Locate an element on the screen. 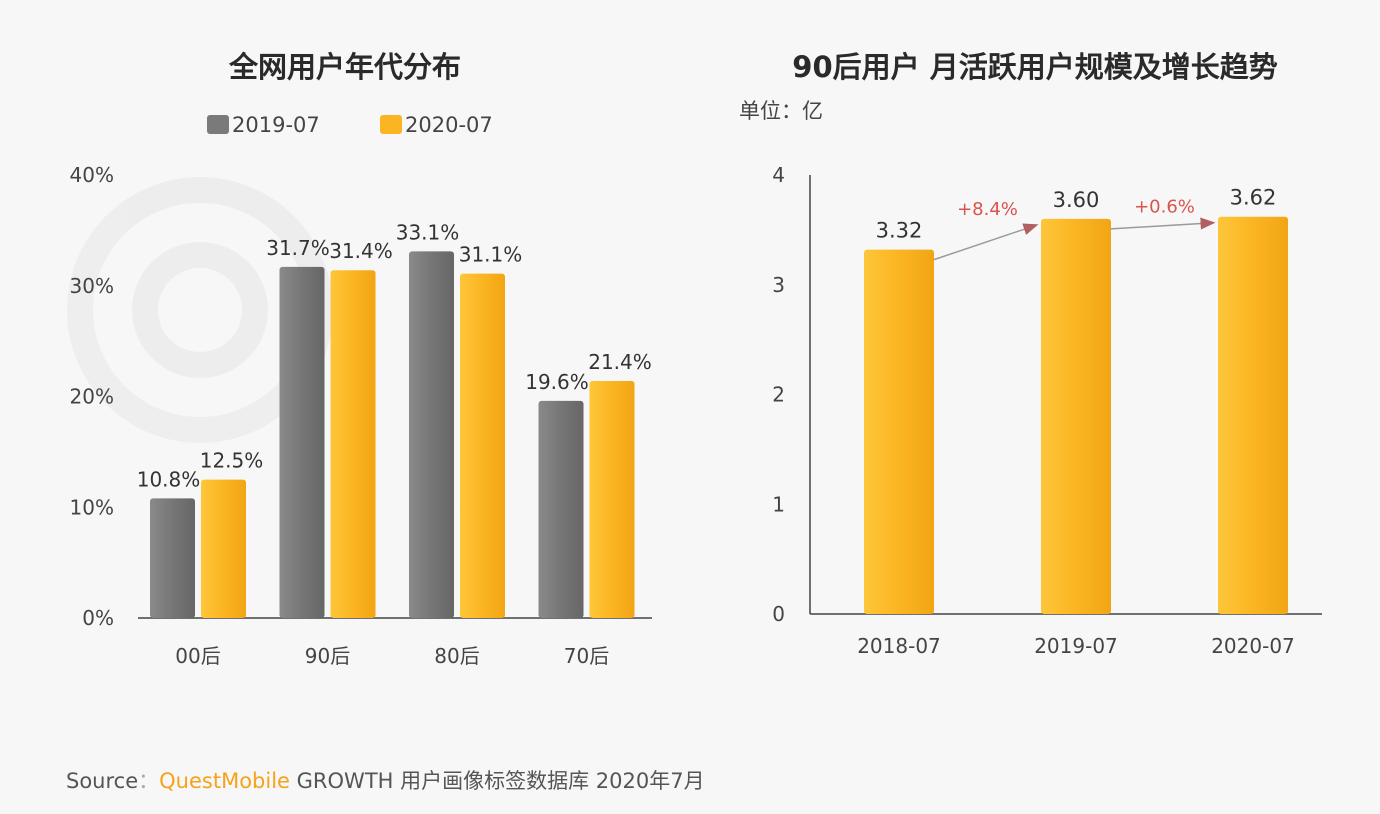 The height and width of the screenshot is (814, 1380). right-x-tick-label: 2019-07 is located at coordinates (1076, 646).